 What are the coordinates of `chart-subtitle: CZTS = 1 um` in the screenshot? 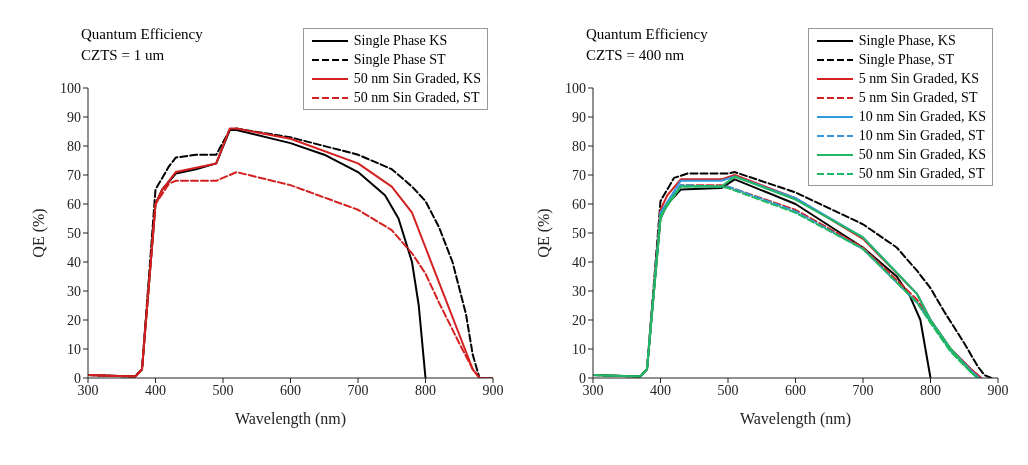 It's located at (123, 55).